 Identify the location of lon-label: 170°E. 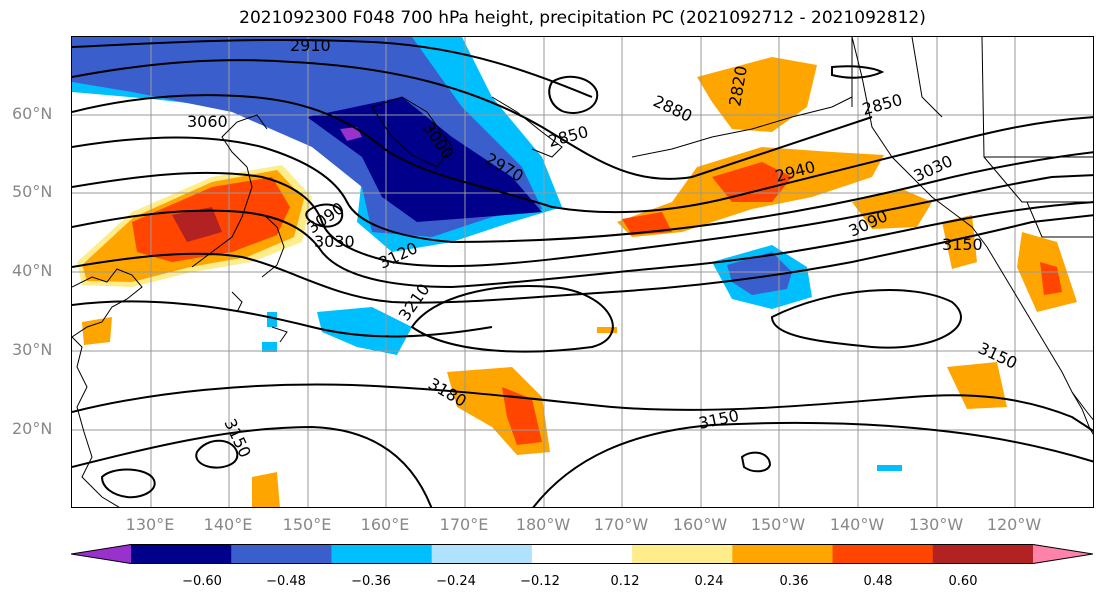
(464, 524).